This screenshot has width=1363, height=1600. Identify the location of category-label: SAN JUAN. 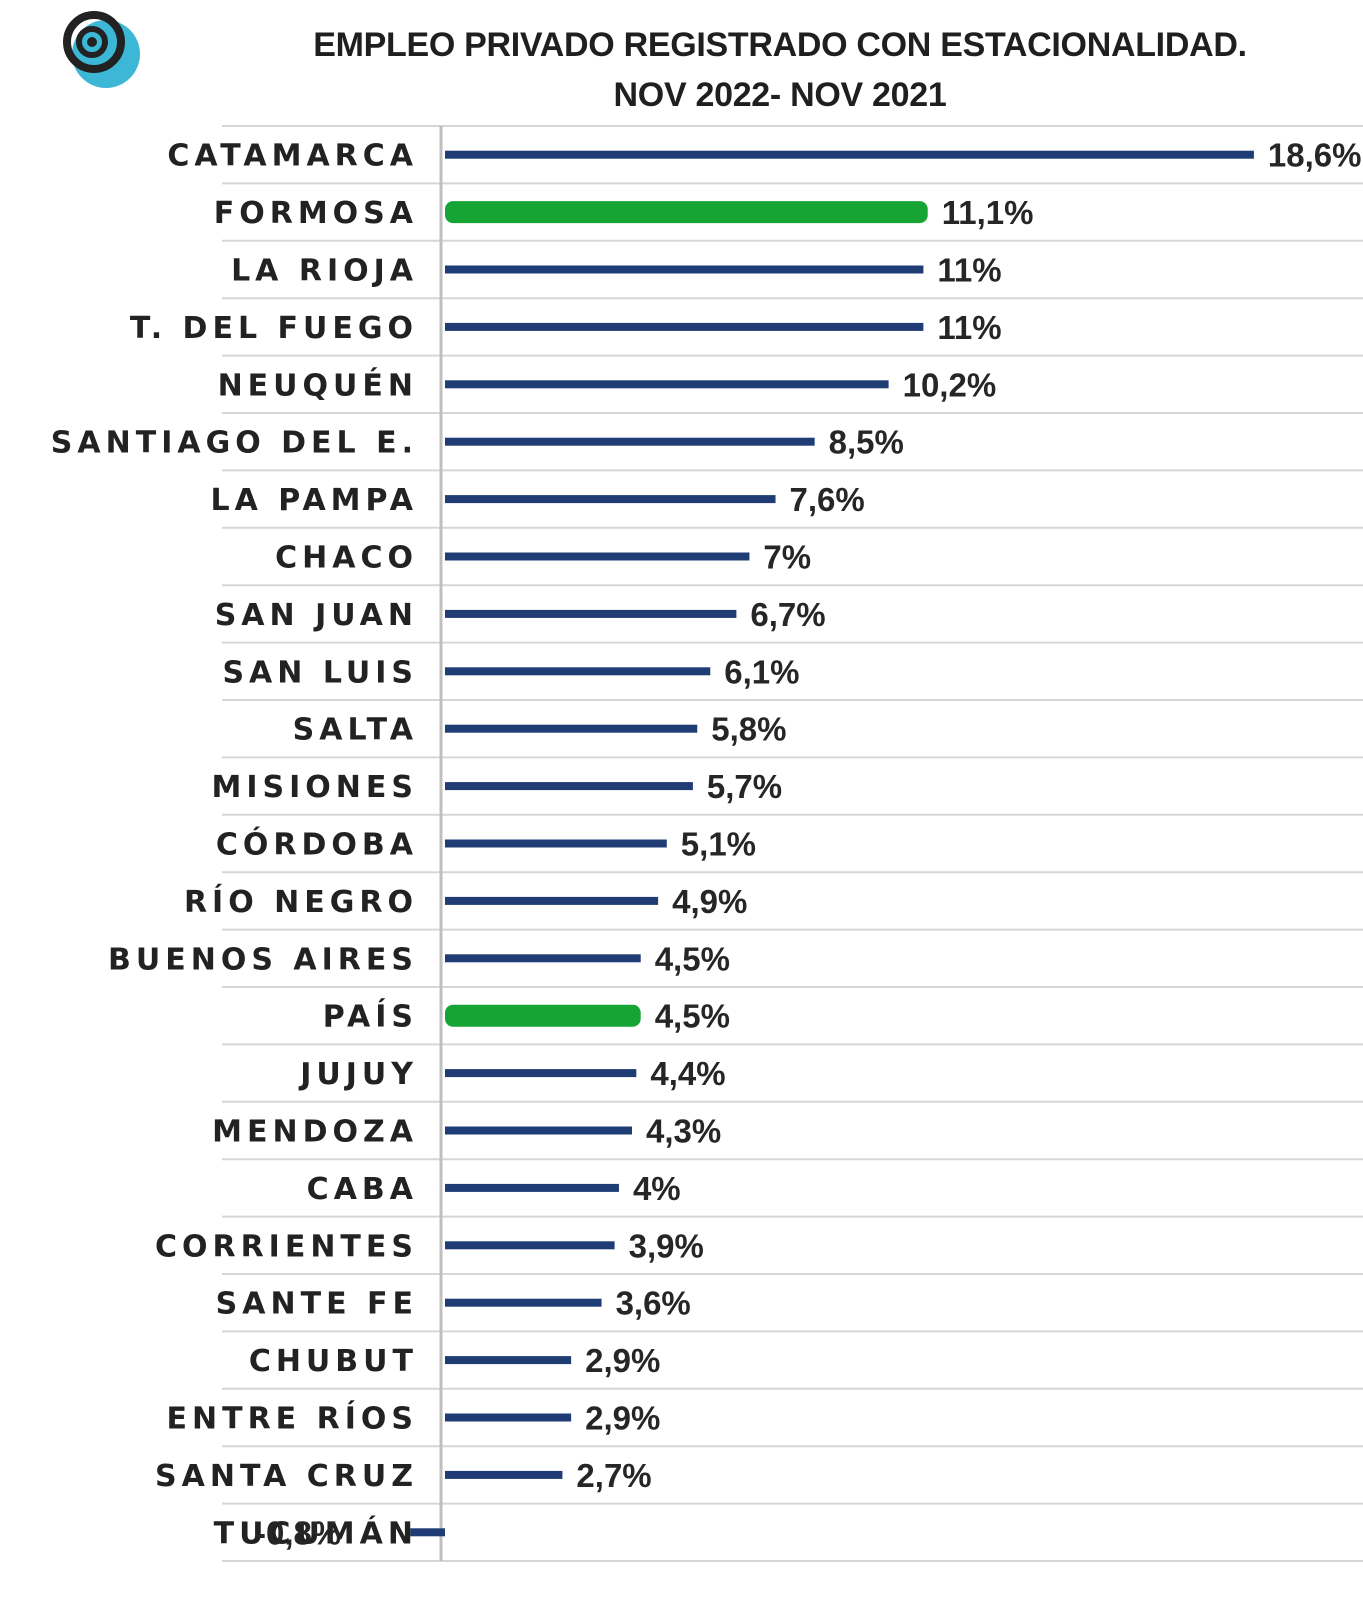
(316, 615).